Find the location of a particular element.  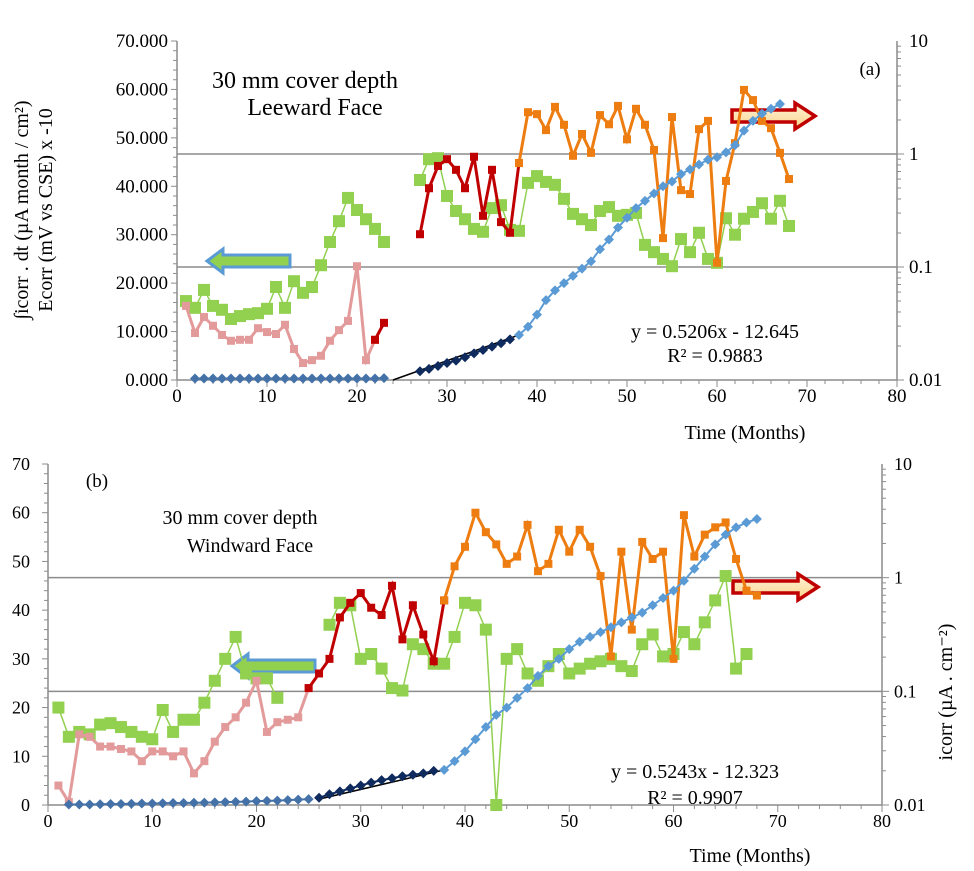

trendline-equation: y = 0.5243x - 12.323 is located at coordinates (695, 772).